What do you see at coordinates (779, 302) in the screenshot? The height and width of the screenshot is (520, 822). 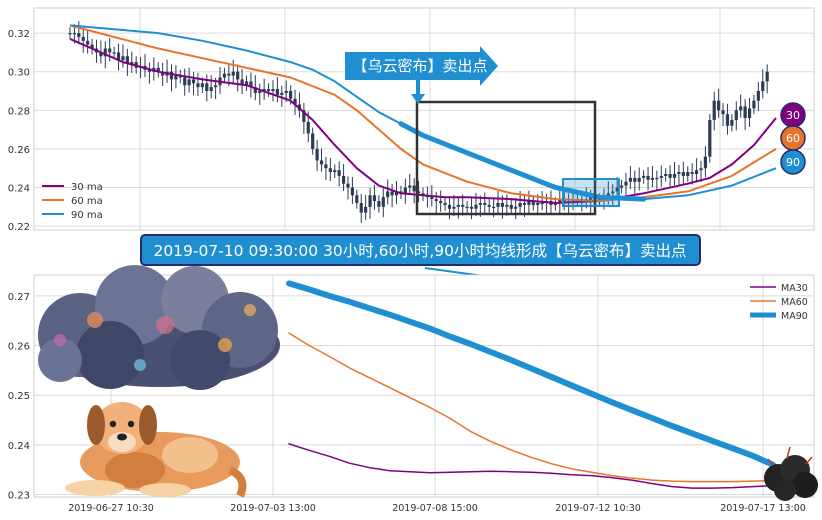 I see `bottom-legend: MA30 MA60 MA90` at bounding box center [779, 302].